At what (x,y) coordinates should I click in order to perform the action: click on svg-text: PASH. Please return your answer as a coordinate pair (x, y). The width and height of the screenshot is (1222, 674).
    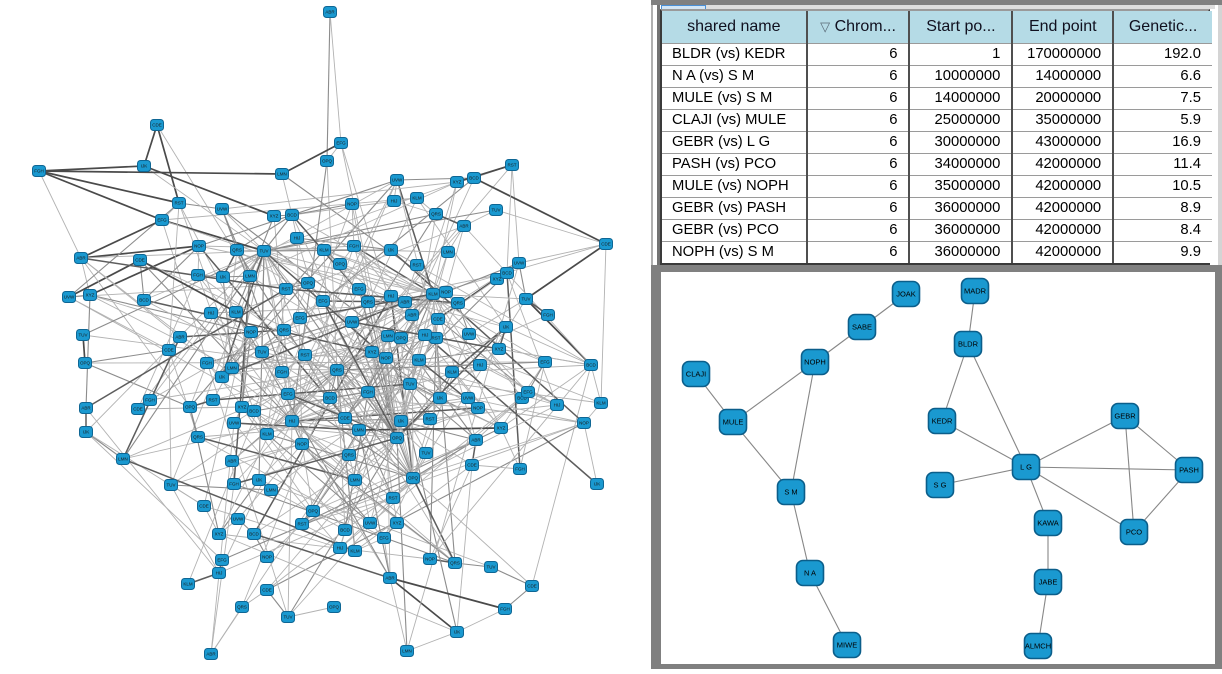
    Looking at the image, I should click on (1189, 470).